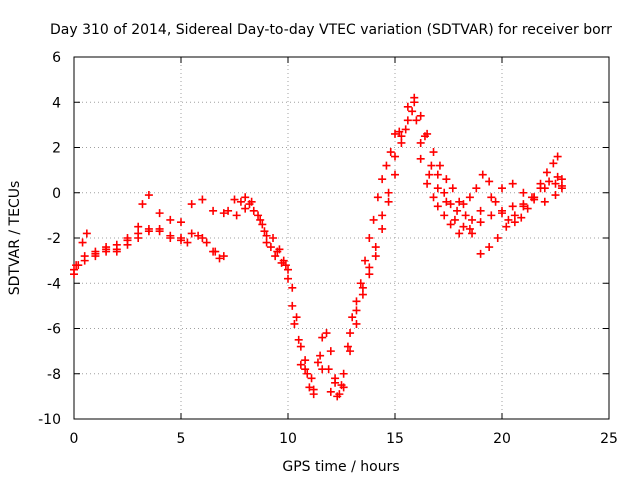  Describe the element at coordinates (609, 439) in the screenshot. I see `x-tick-label: 25` at that location.